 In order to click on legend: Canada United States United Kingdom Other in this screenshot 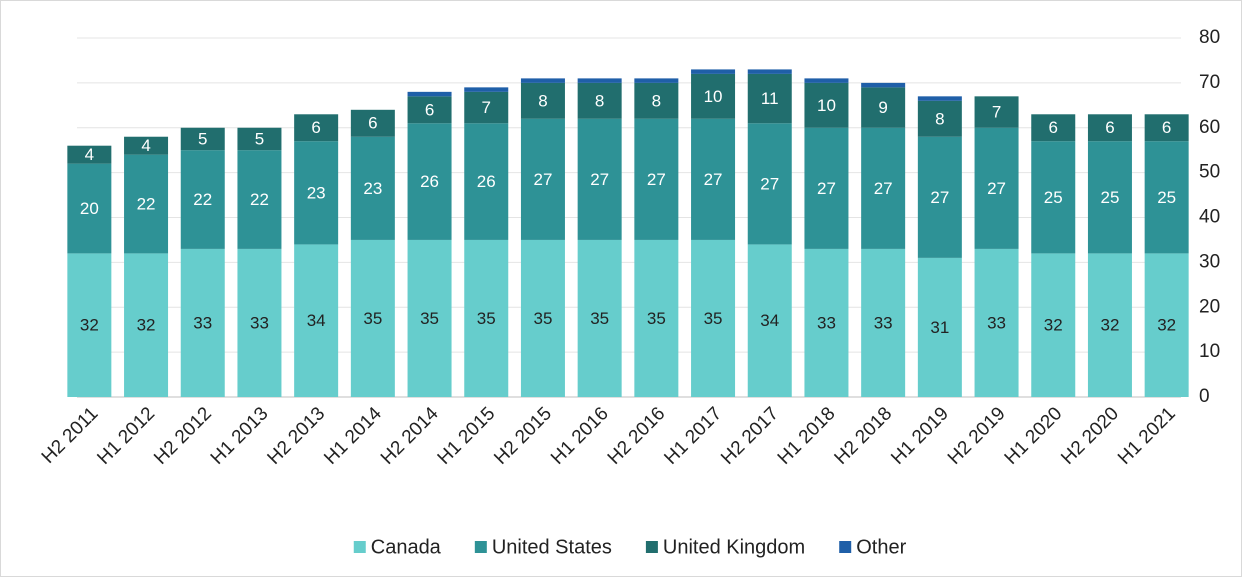, I will do `click(630, 547)`.